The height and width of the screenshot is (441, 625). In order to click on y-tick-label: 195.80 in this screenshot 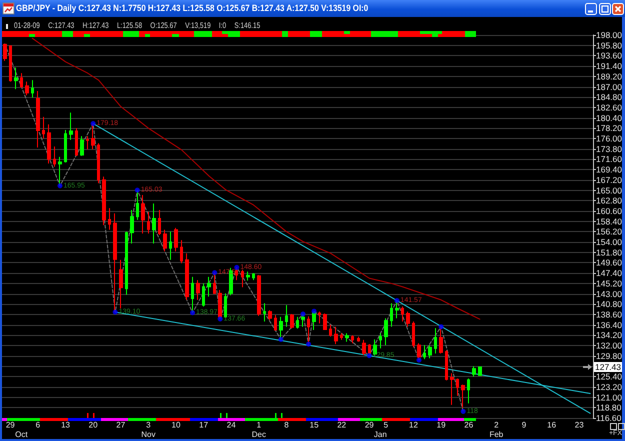, I will do `click(609, 45)`.